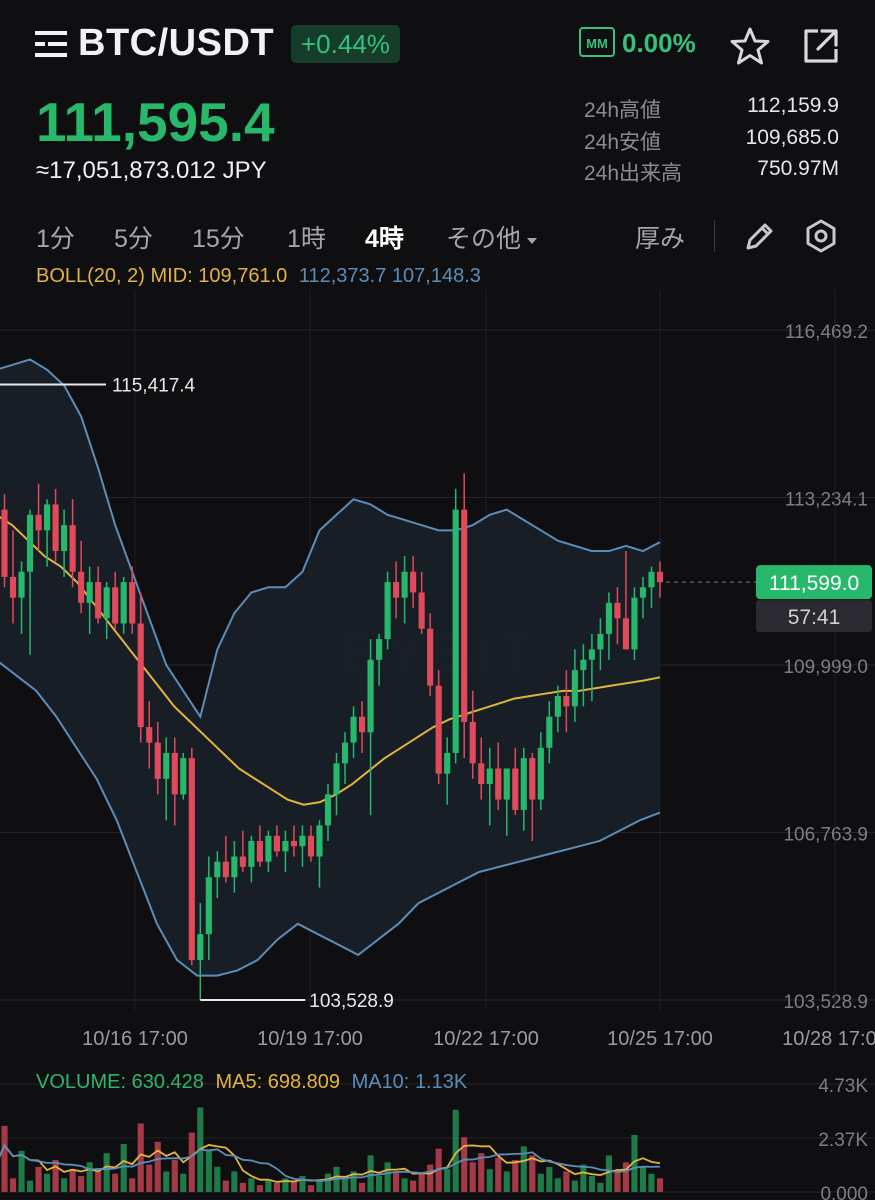  What do you see at coordinates (825, 667) in the screenshot?
I see `y-axis-label: 109,999.0` at bounding box center [825, 667].